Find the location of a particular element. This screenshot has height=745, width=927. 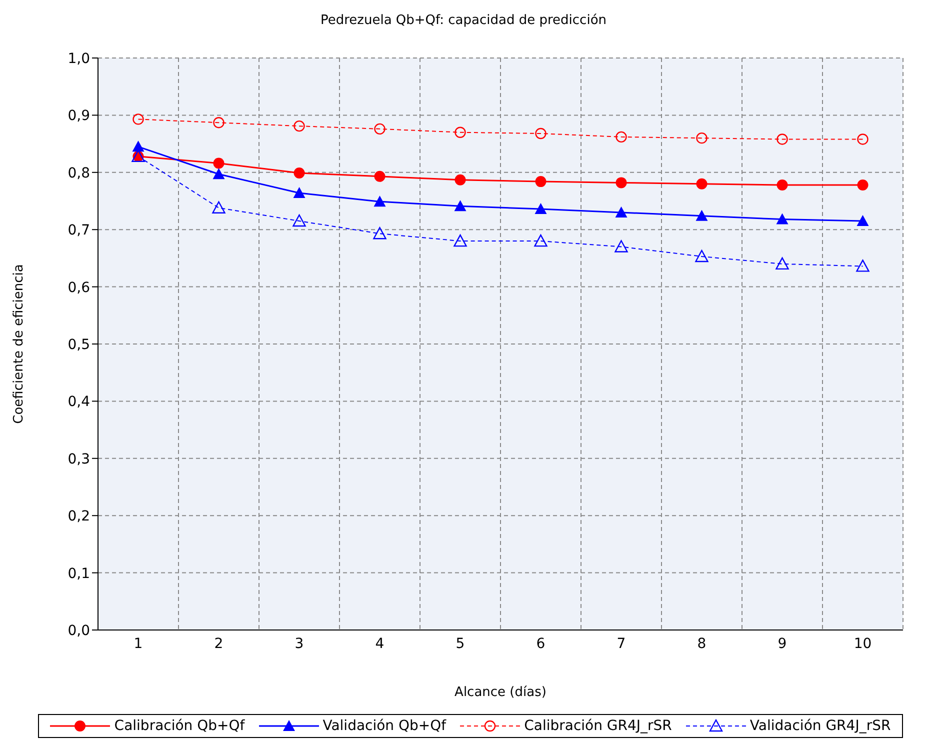

x-tick-label: 8 is located at coordinates (701, 644).